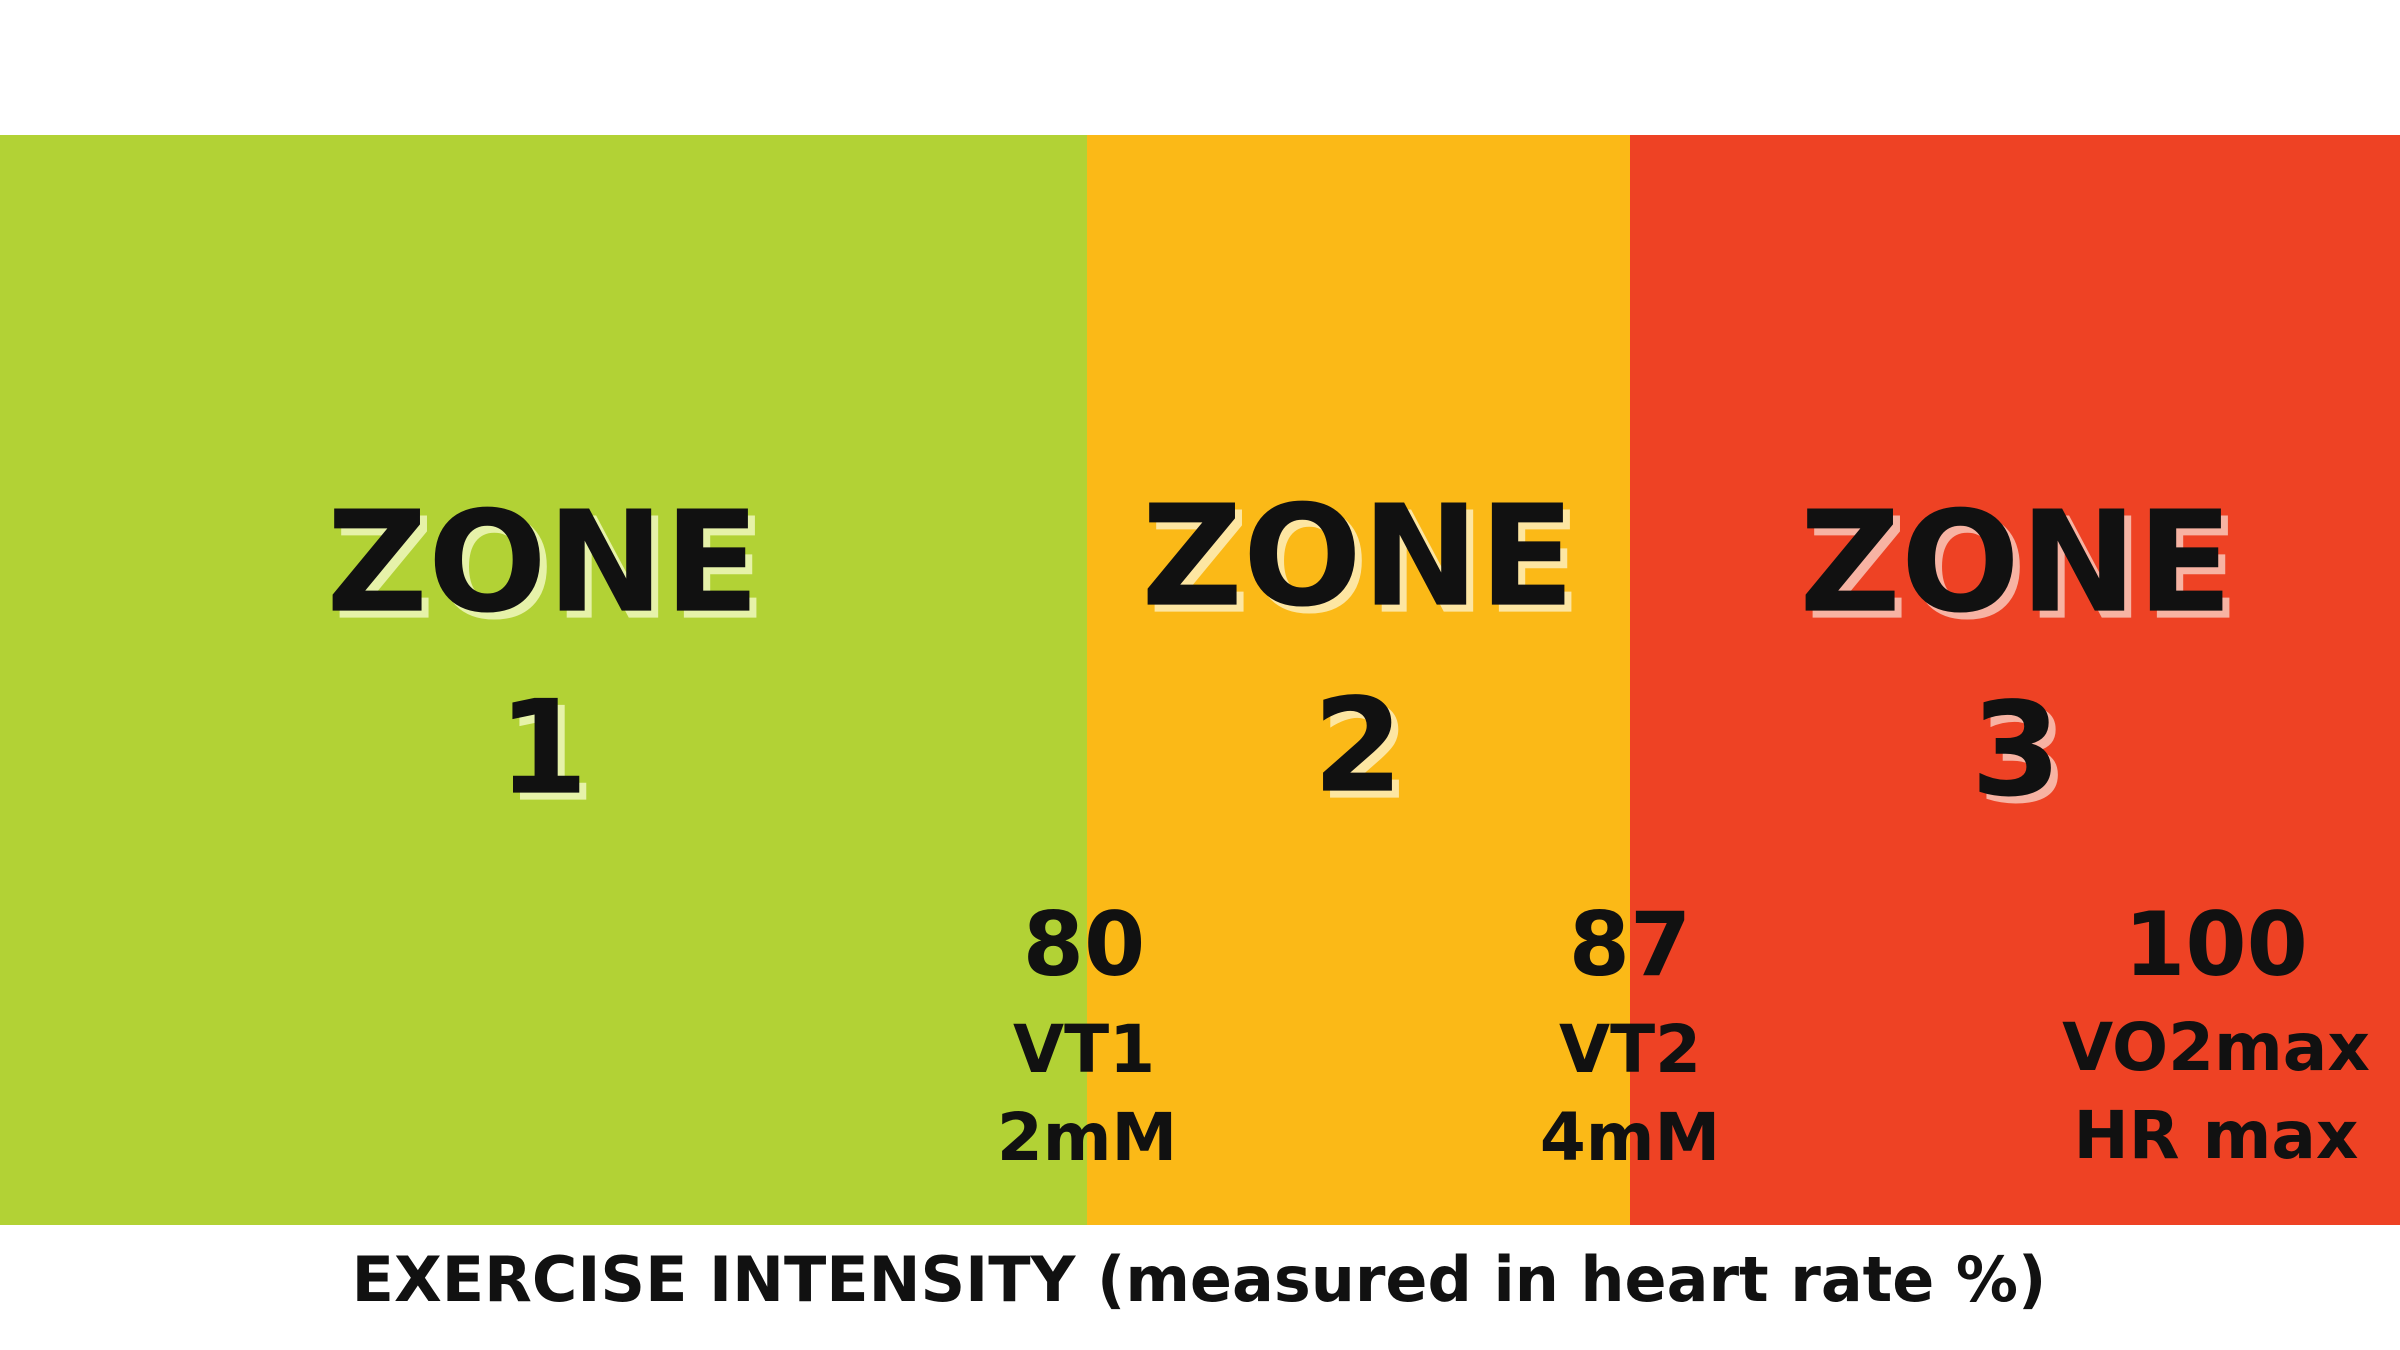 The height and width of the screenshot is (1350, 2400). I want to click on threshold-value: 87, so click(1630, 944).